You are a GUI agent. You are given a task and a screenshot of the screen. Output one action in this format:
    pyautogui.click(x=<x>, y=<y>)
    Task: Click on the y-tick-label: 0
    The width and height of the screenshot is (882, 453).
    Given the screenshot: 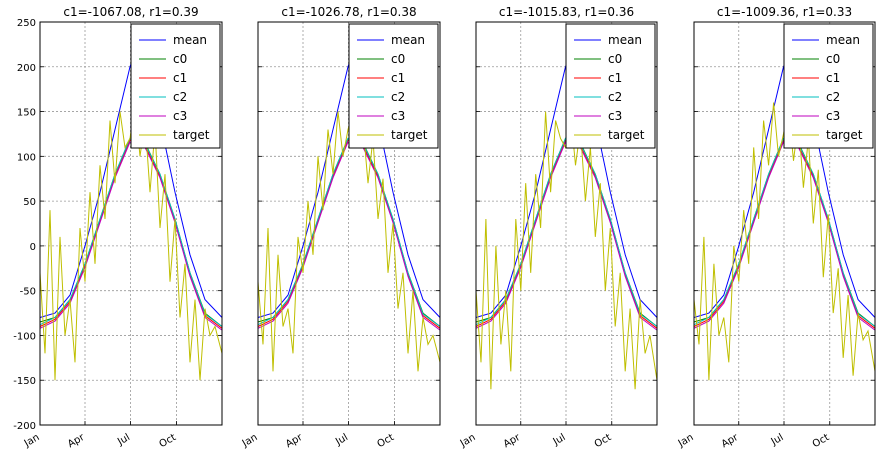 What is the action you would take?
    pyautogui.click(x=33, y=247)
    